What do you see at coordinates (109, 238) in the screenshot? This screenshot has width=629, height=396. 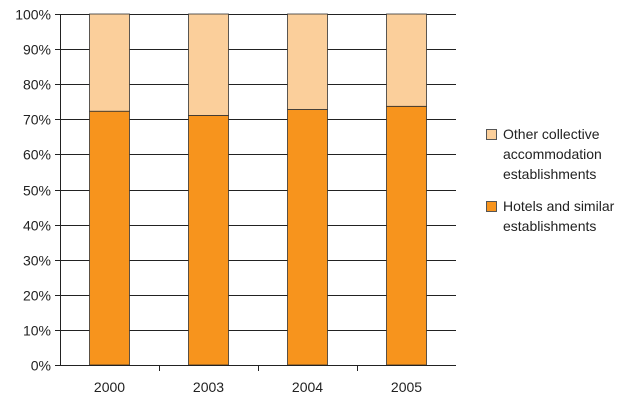 I see `bar-2000-hotels` at bounding box center [109, 238].